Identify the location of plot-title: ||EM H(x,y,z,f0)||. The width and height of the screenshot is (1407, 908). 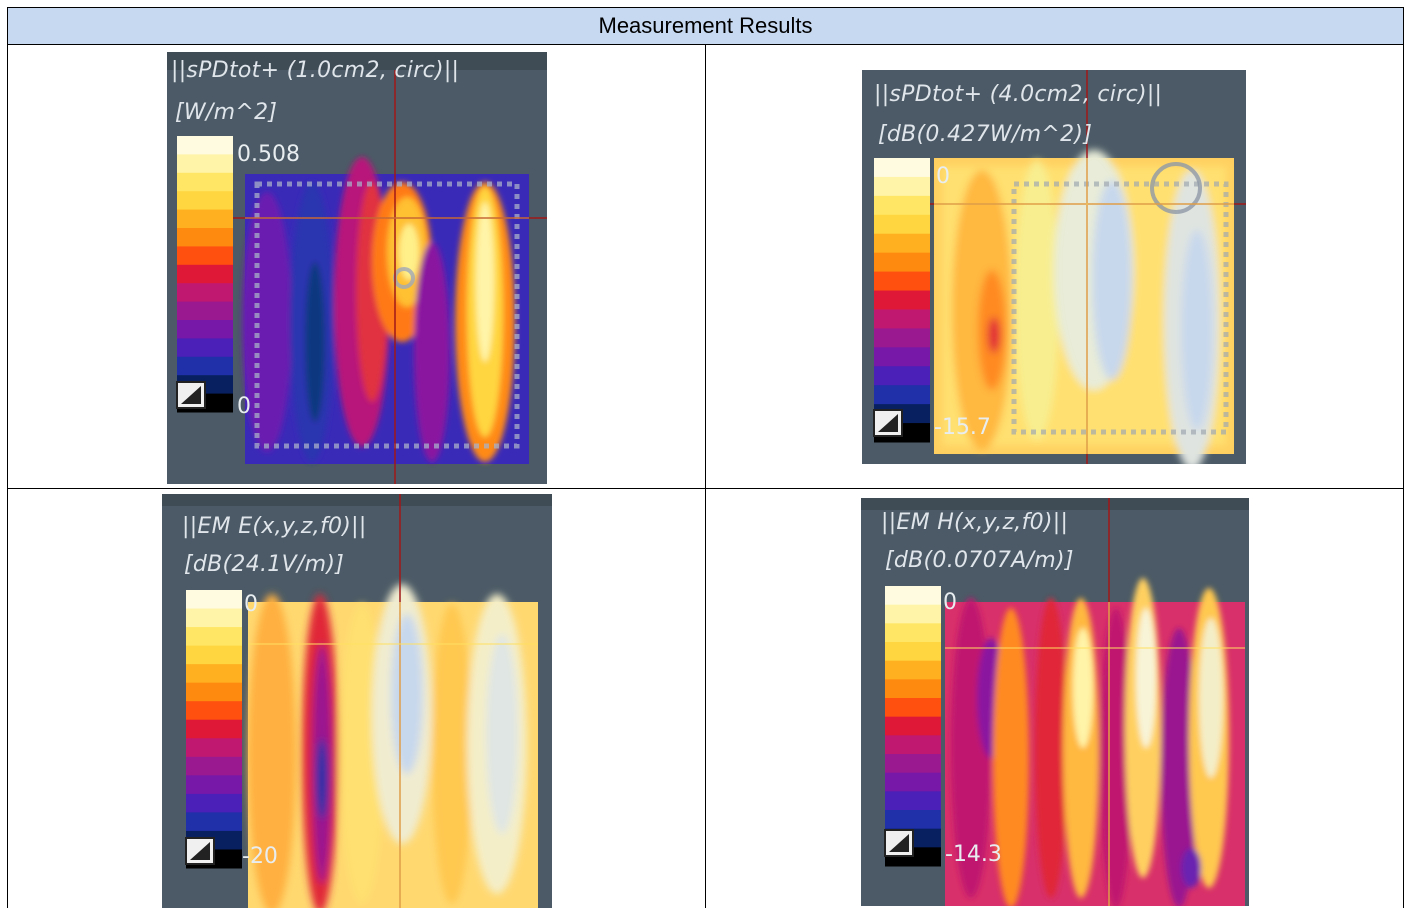
(975, 522).